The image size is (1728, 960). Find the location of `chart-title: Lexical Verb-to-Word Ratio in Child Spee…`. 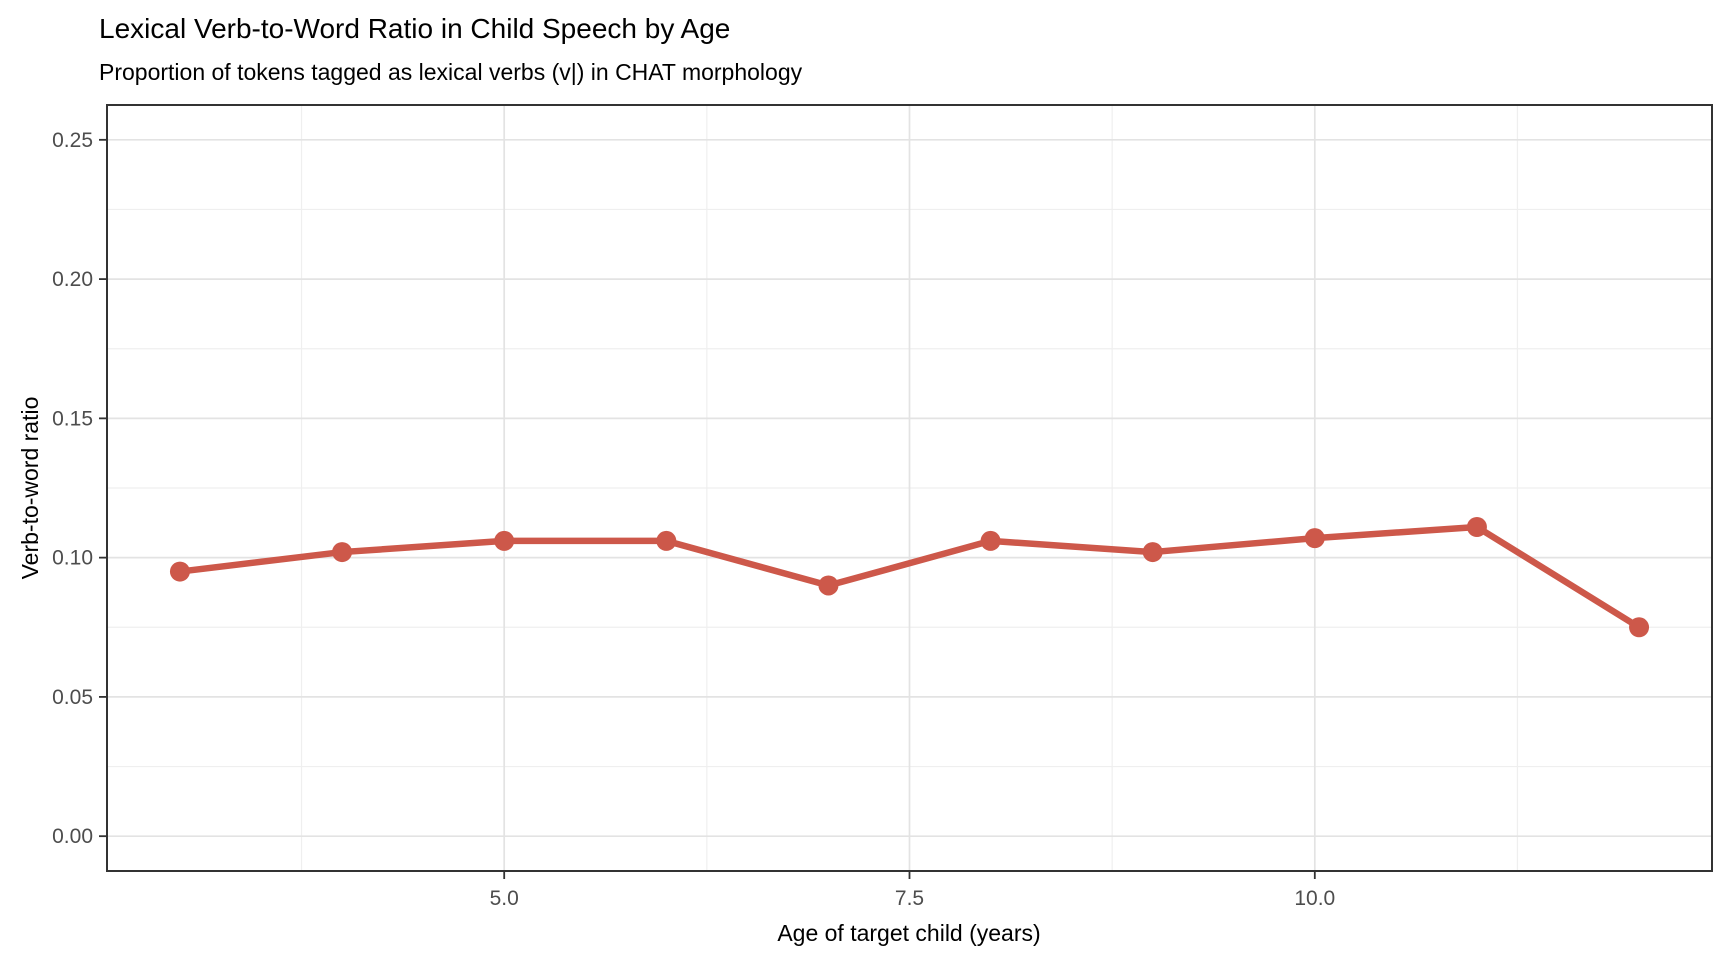

chart-title: Lexical Verb-to-Word Ratio in Child Spee… is located at coordinates (414, 28).